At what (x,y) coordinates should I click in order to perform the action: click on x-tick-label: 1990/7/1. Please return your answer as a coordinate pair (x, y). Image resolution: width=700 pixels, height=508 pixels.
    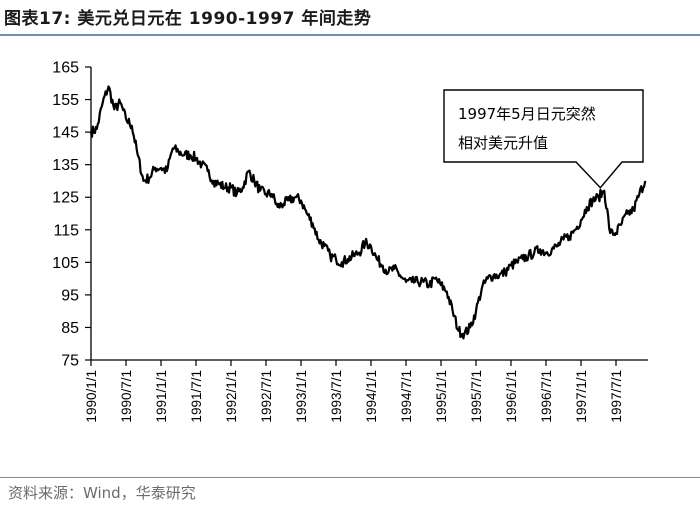
    Looking at the image, I should click on (126, 396).